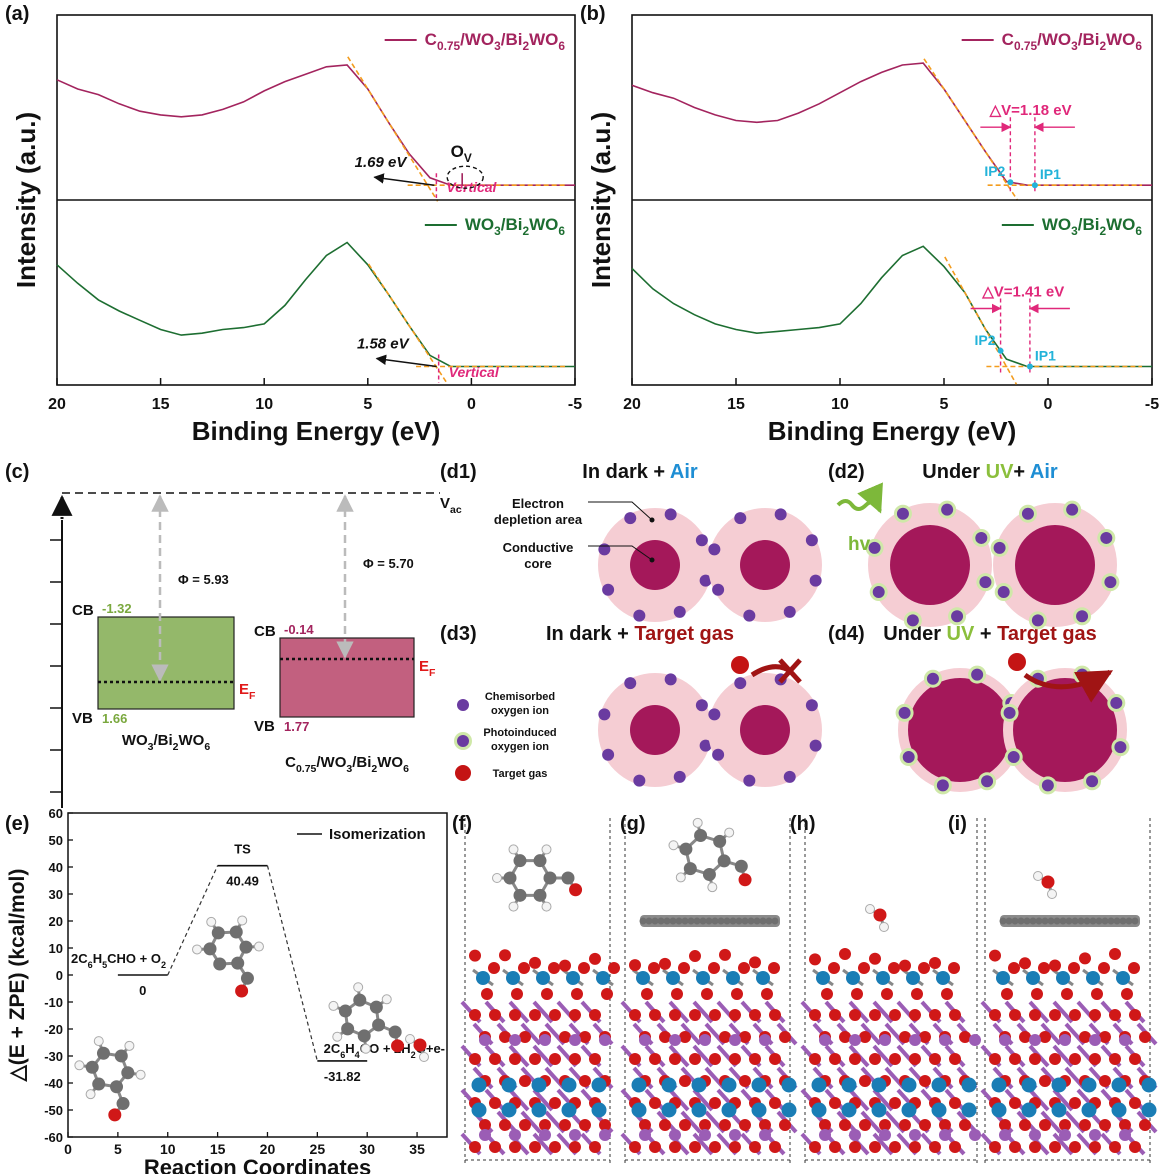 Image resolution: width=1162 pixels, height=1174 pixels. What do you see at coordinates (883, 1056) in the screenshot?
I see `bi-bond` at bounding box center [883, 1056].